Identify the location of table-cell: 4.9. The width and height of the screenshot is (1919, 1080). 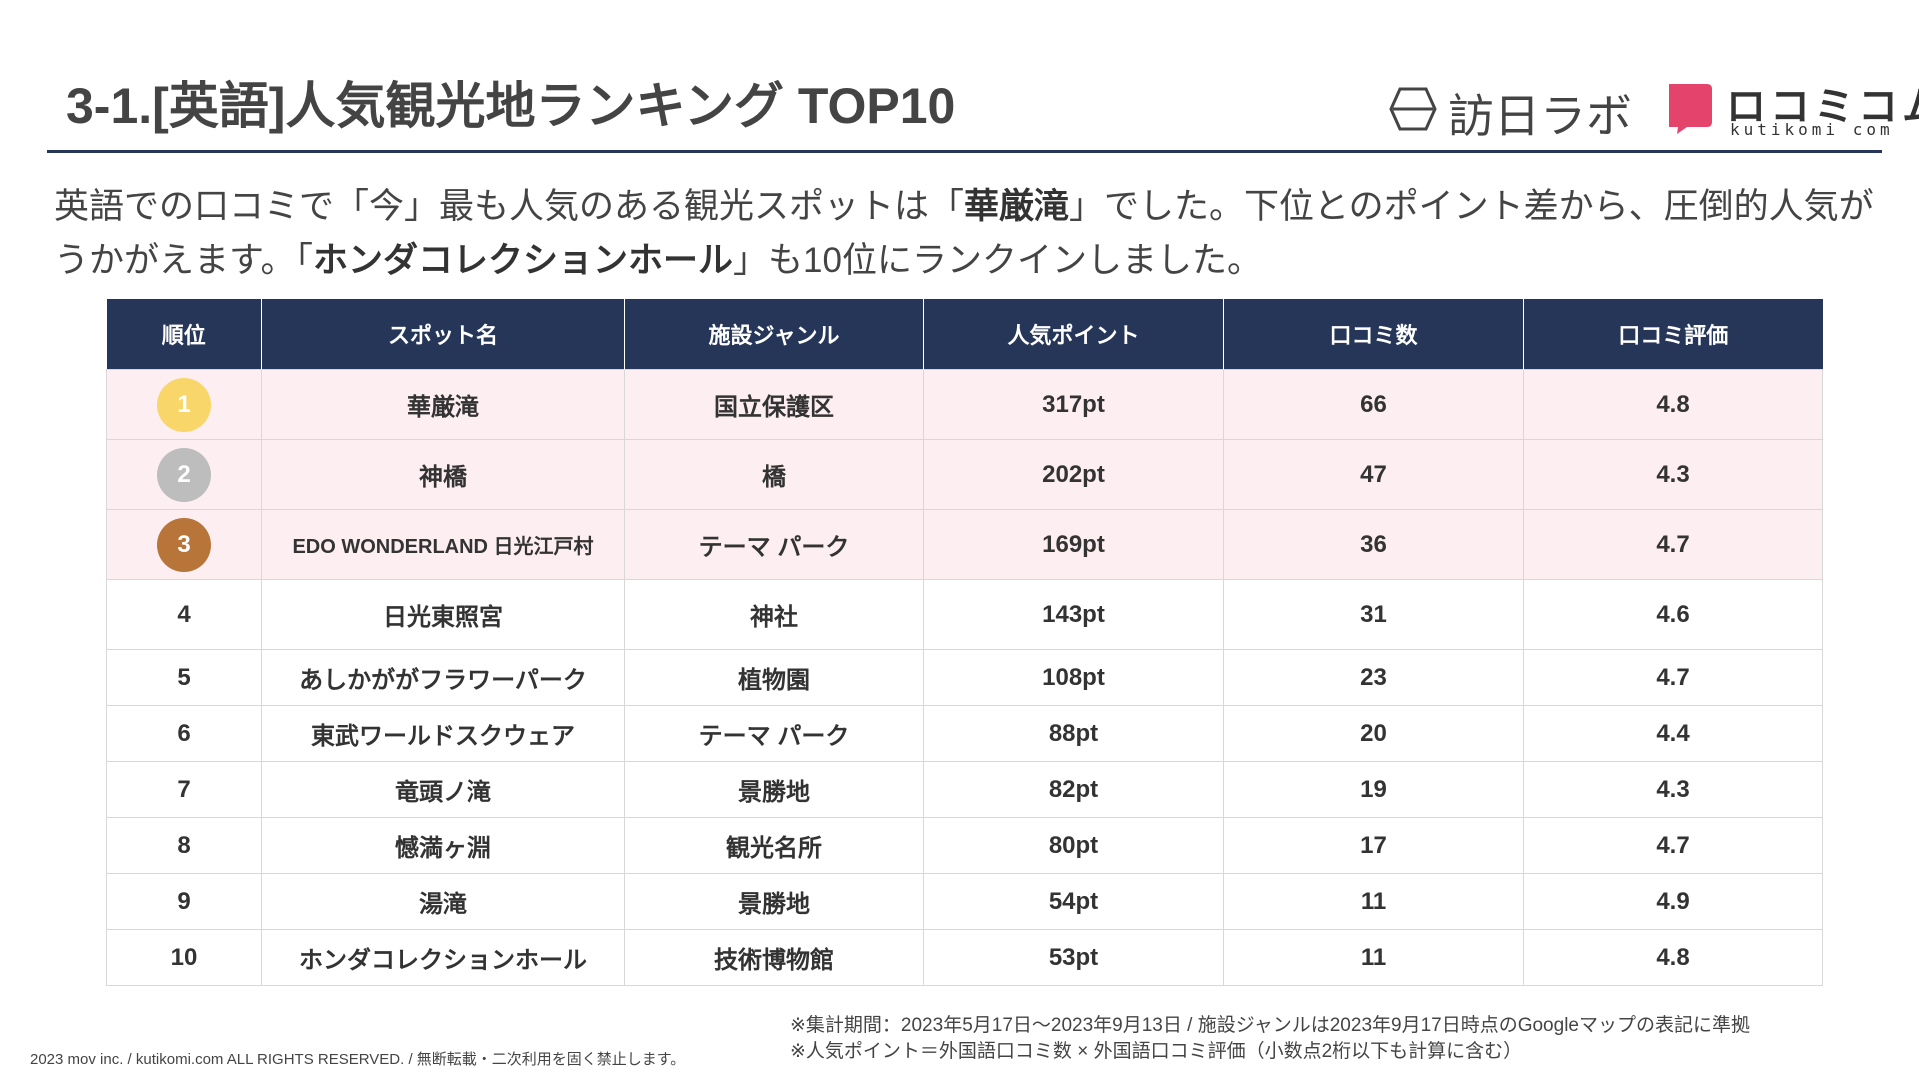
(1673, 901).